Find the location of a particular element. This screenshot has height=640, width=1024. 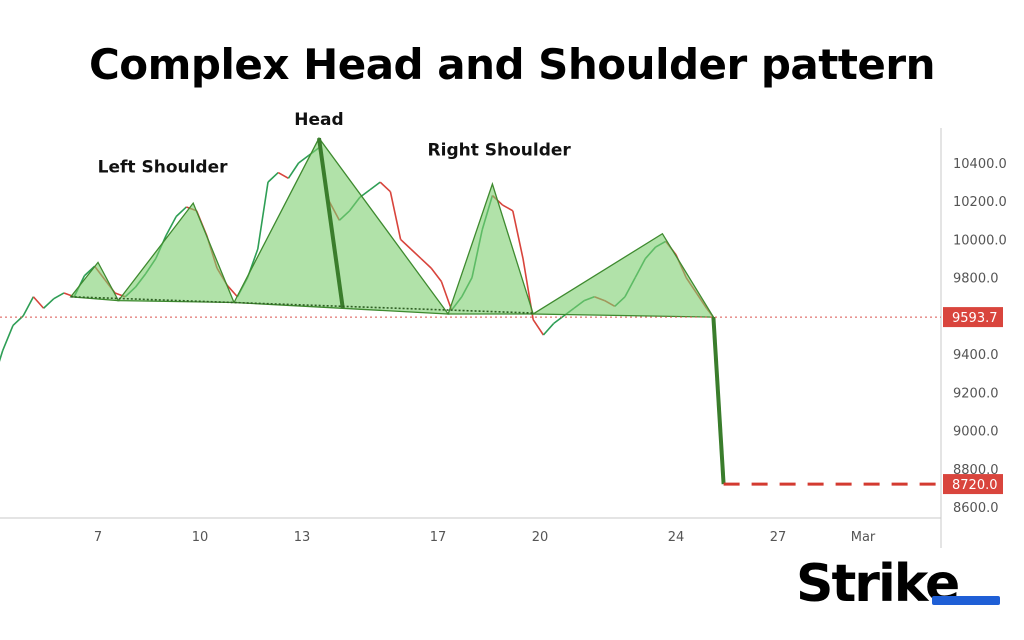

current-price-label: 9593.7 is located at coordinates (975, 318).